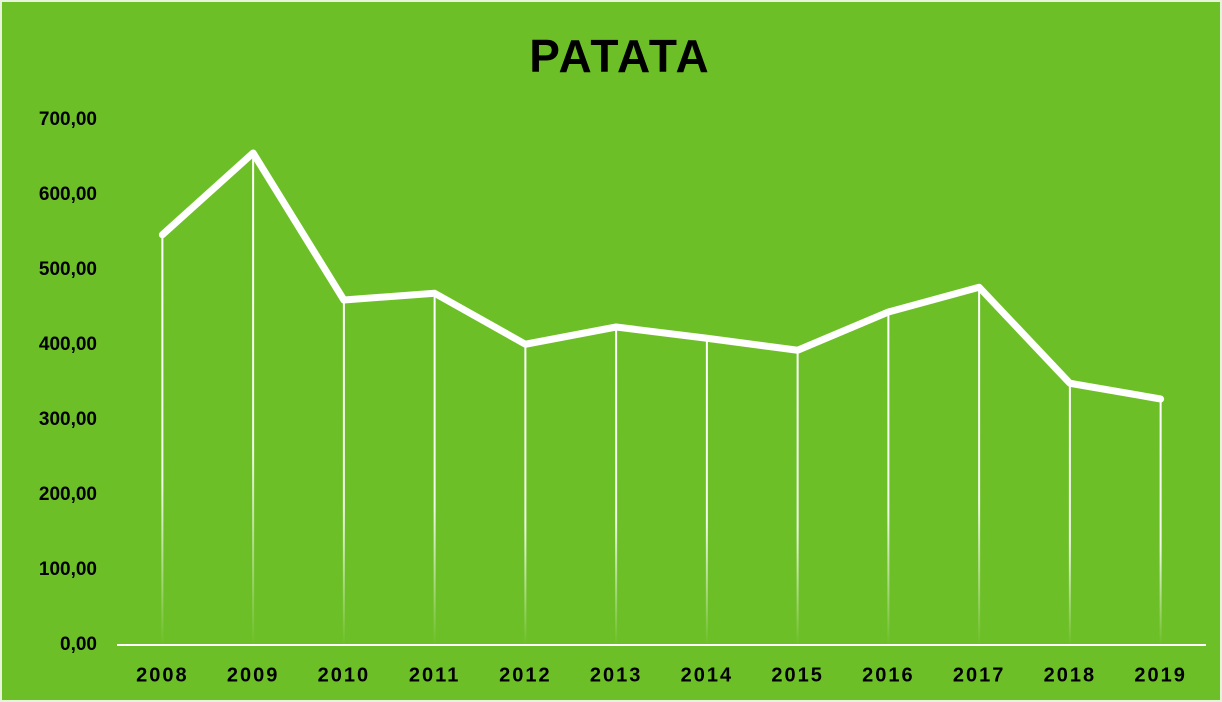 This screenshot has width=1222, height=702. I want to click on y-tick-label: 600,00, so click(68, 194).